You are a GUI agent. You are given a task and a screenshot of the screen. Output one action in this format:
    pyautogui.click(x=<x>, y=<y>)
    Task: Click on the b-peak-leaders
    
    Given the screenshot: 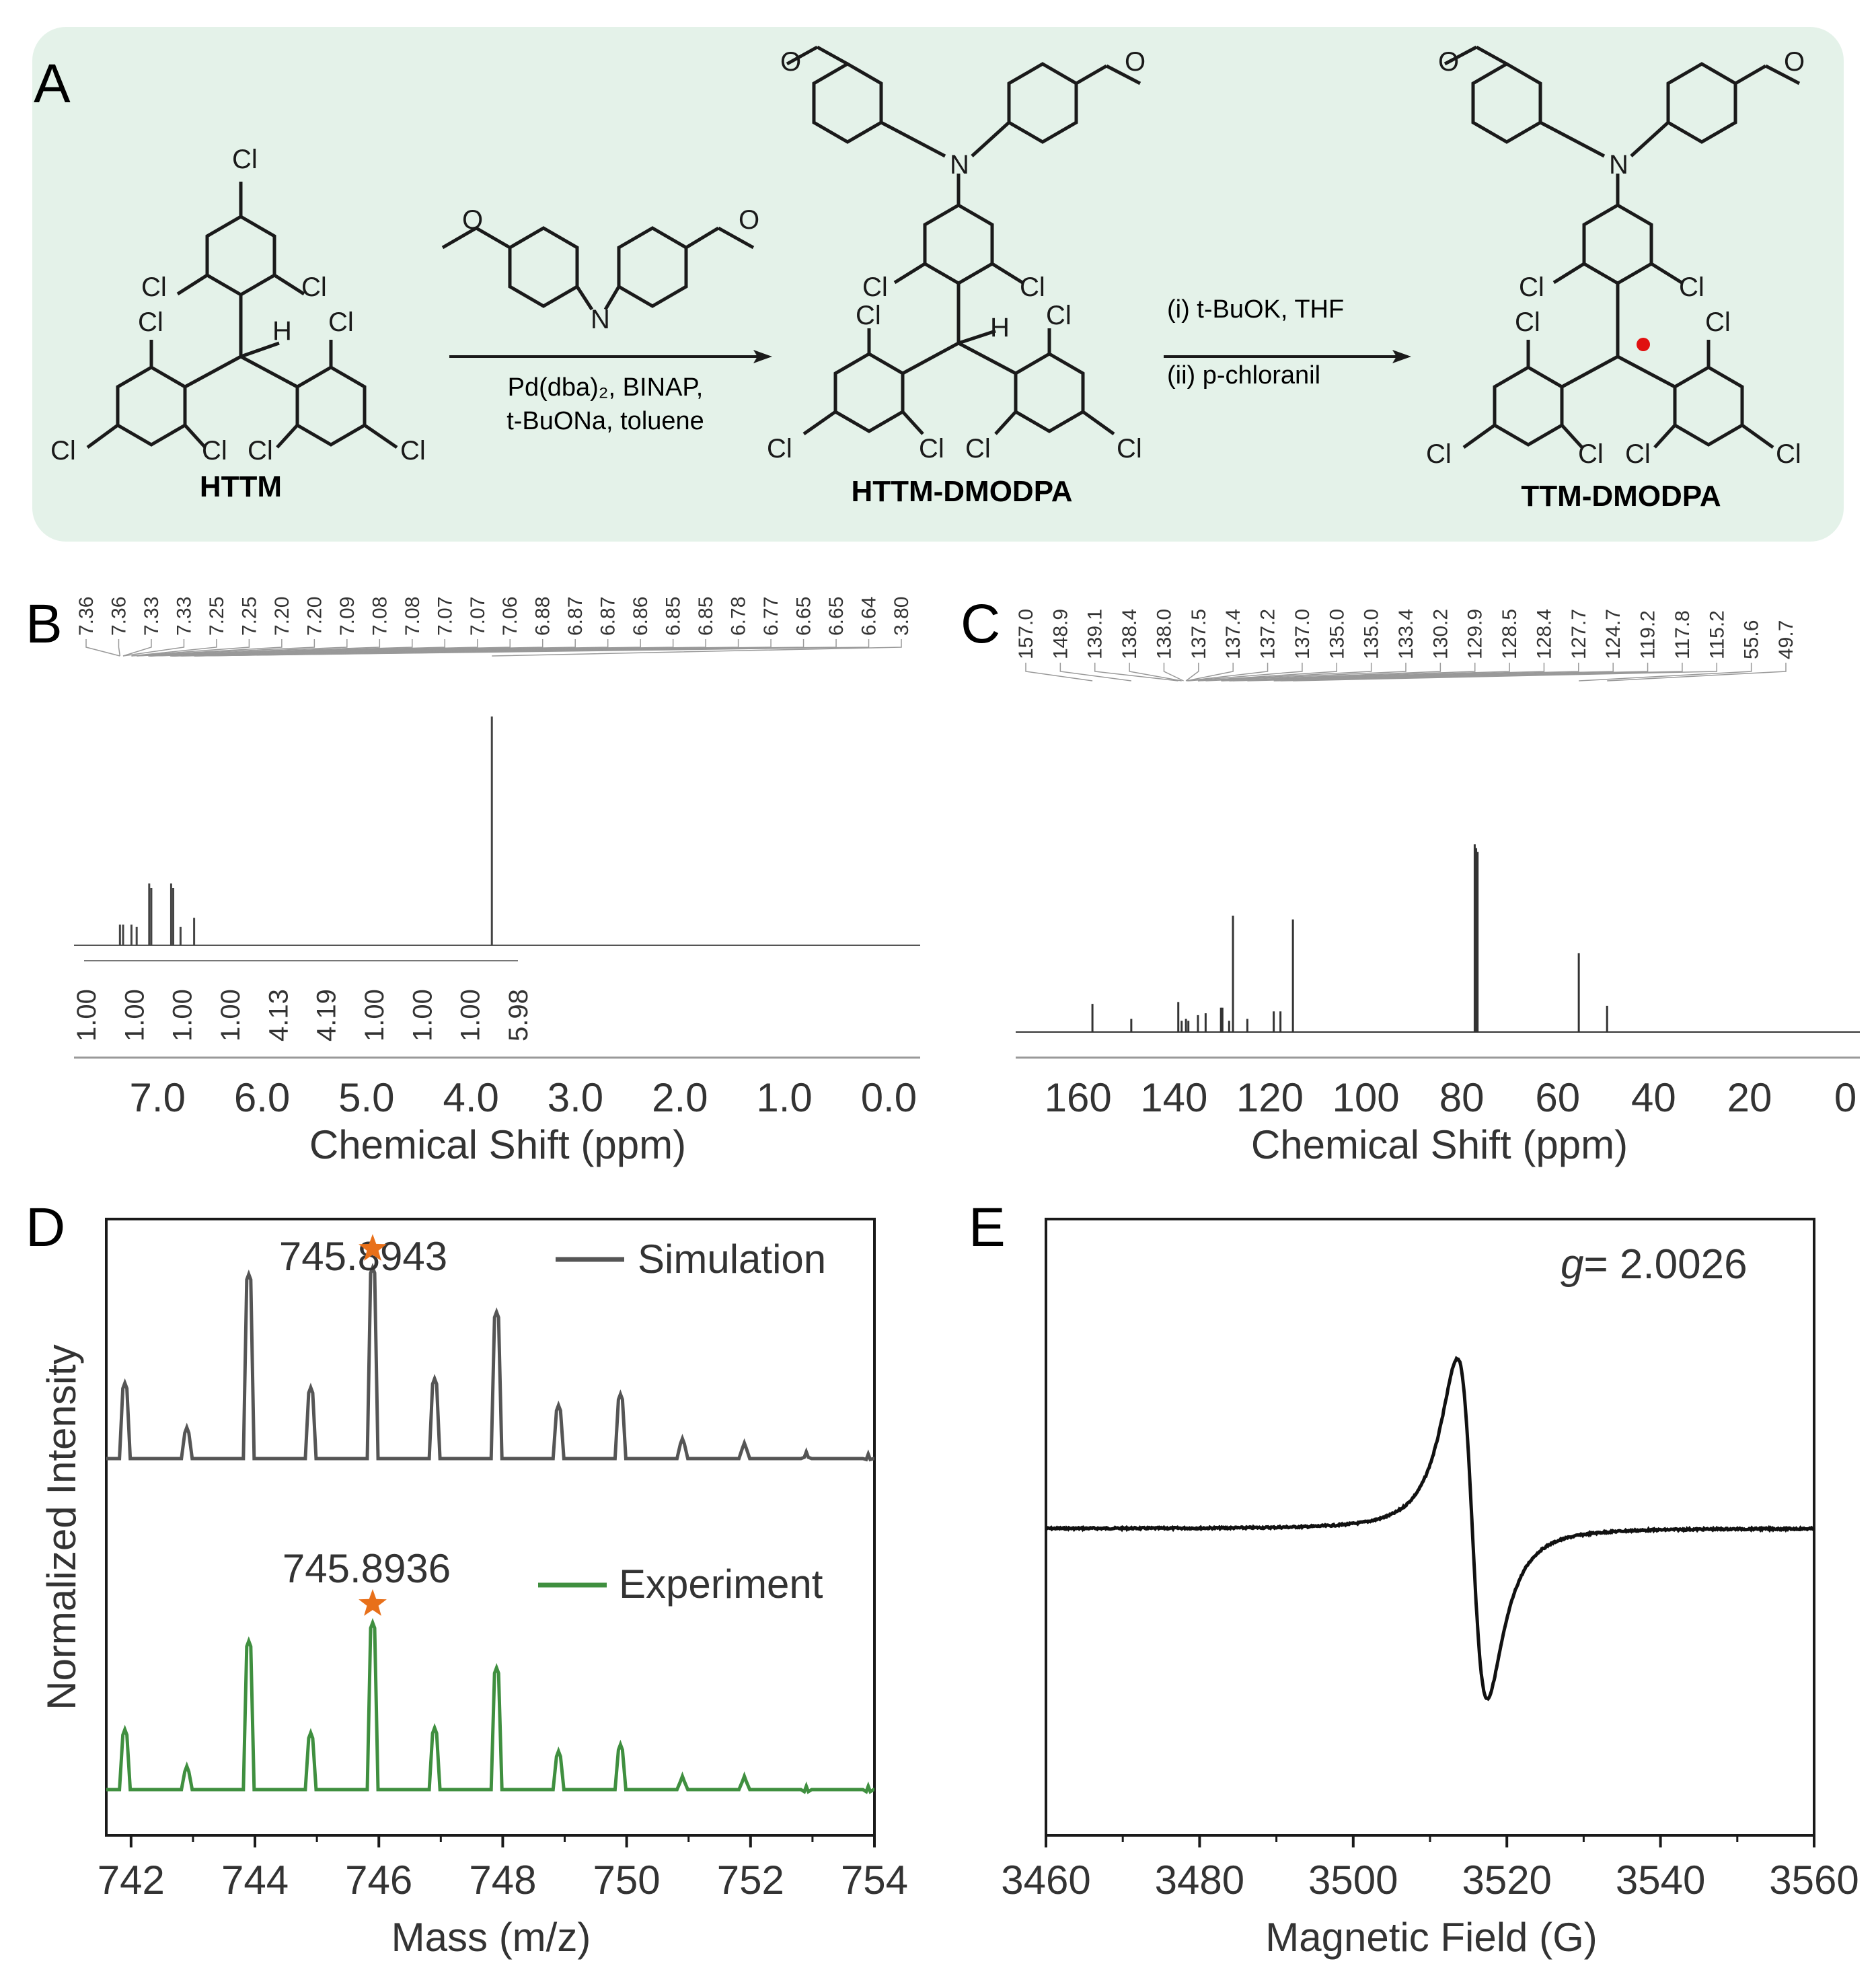 What is the action you would take?
    pyautogui.click(x=494, y=648)
    